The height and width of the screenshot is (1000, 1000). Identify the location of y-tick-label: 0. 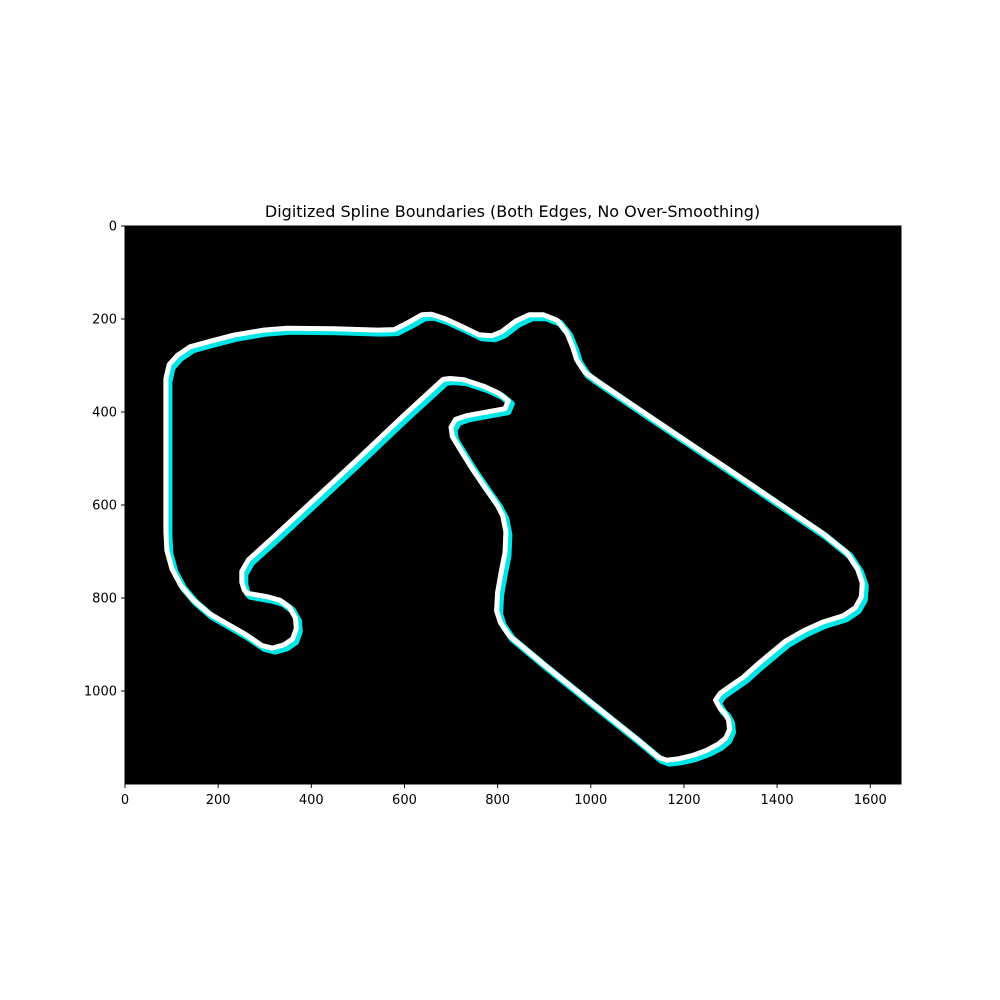
(113, 227).